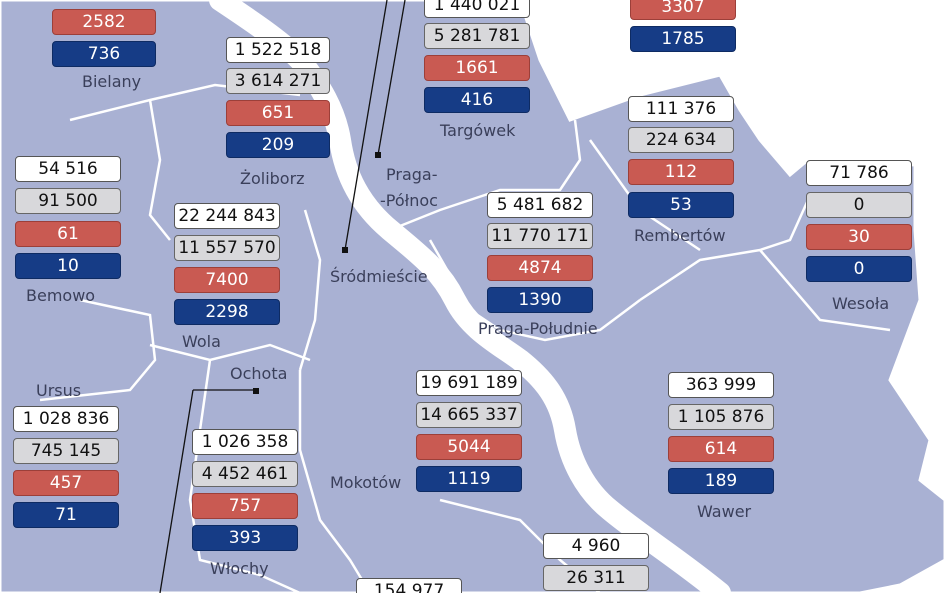 The width and height of the screenshot is (948, 593). What do you see at coordinates (861, 303) in the screenshot?
I see `district-label: Wesoła` at bounding box center [861, 303].